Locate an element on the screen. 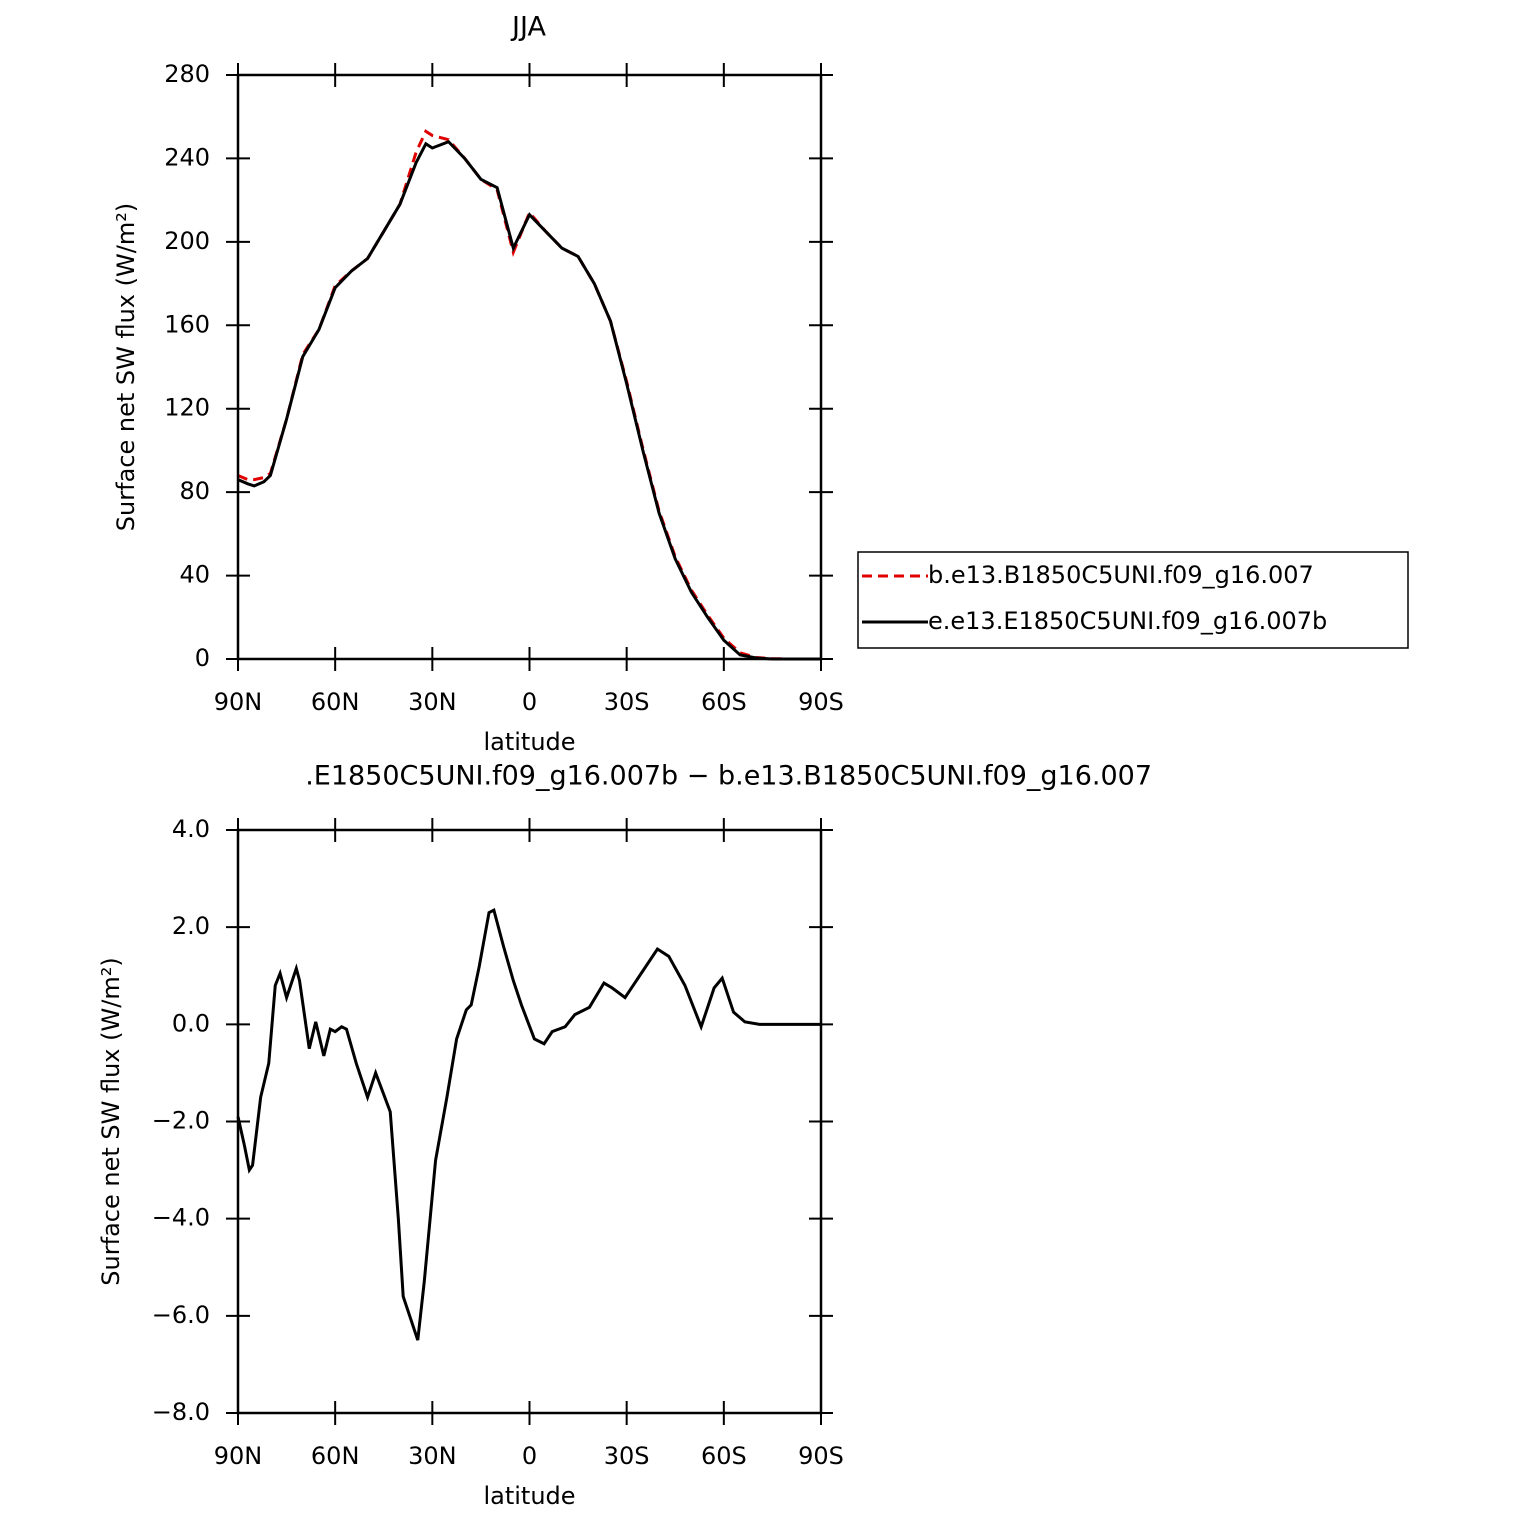 Image resolution: width=1516 pixels, height=1519 pixels. y-tick-label: 200 is located at coordinates (187, 241).